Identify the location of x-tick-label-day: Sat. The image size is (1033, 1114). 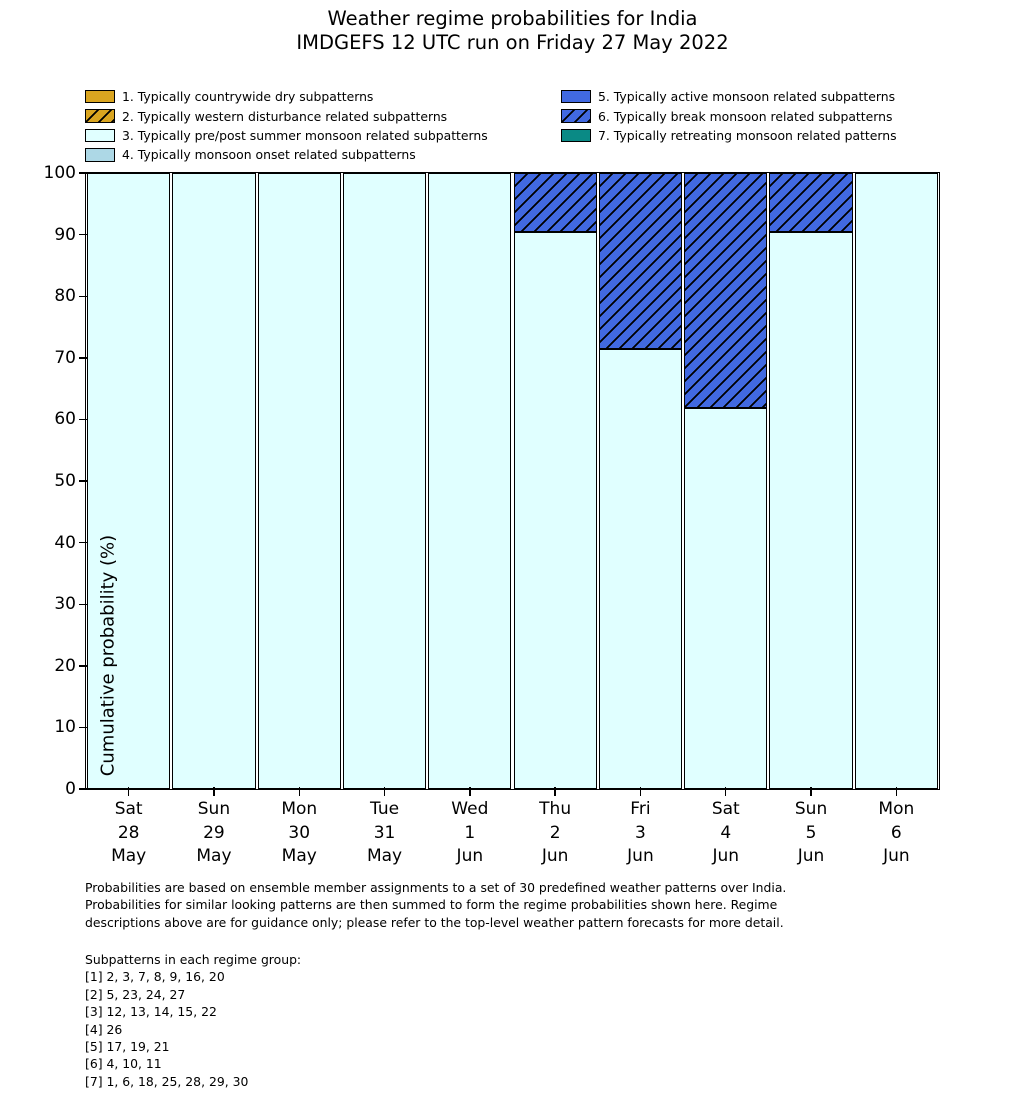
(128, 809).